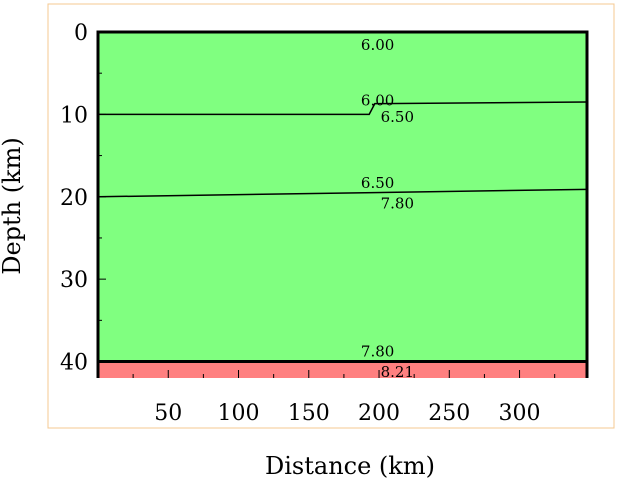 This screenshot has height=487, width=619. What do you see at coordinates (350, 466) in the screenshot?
I see `x-axis-title: Distance (km)` at bounding box center [350, 466].